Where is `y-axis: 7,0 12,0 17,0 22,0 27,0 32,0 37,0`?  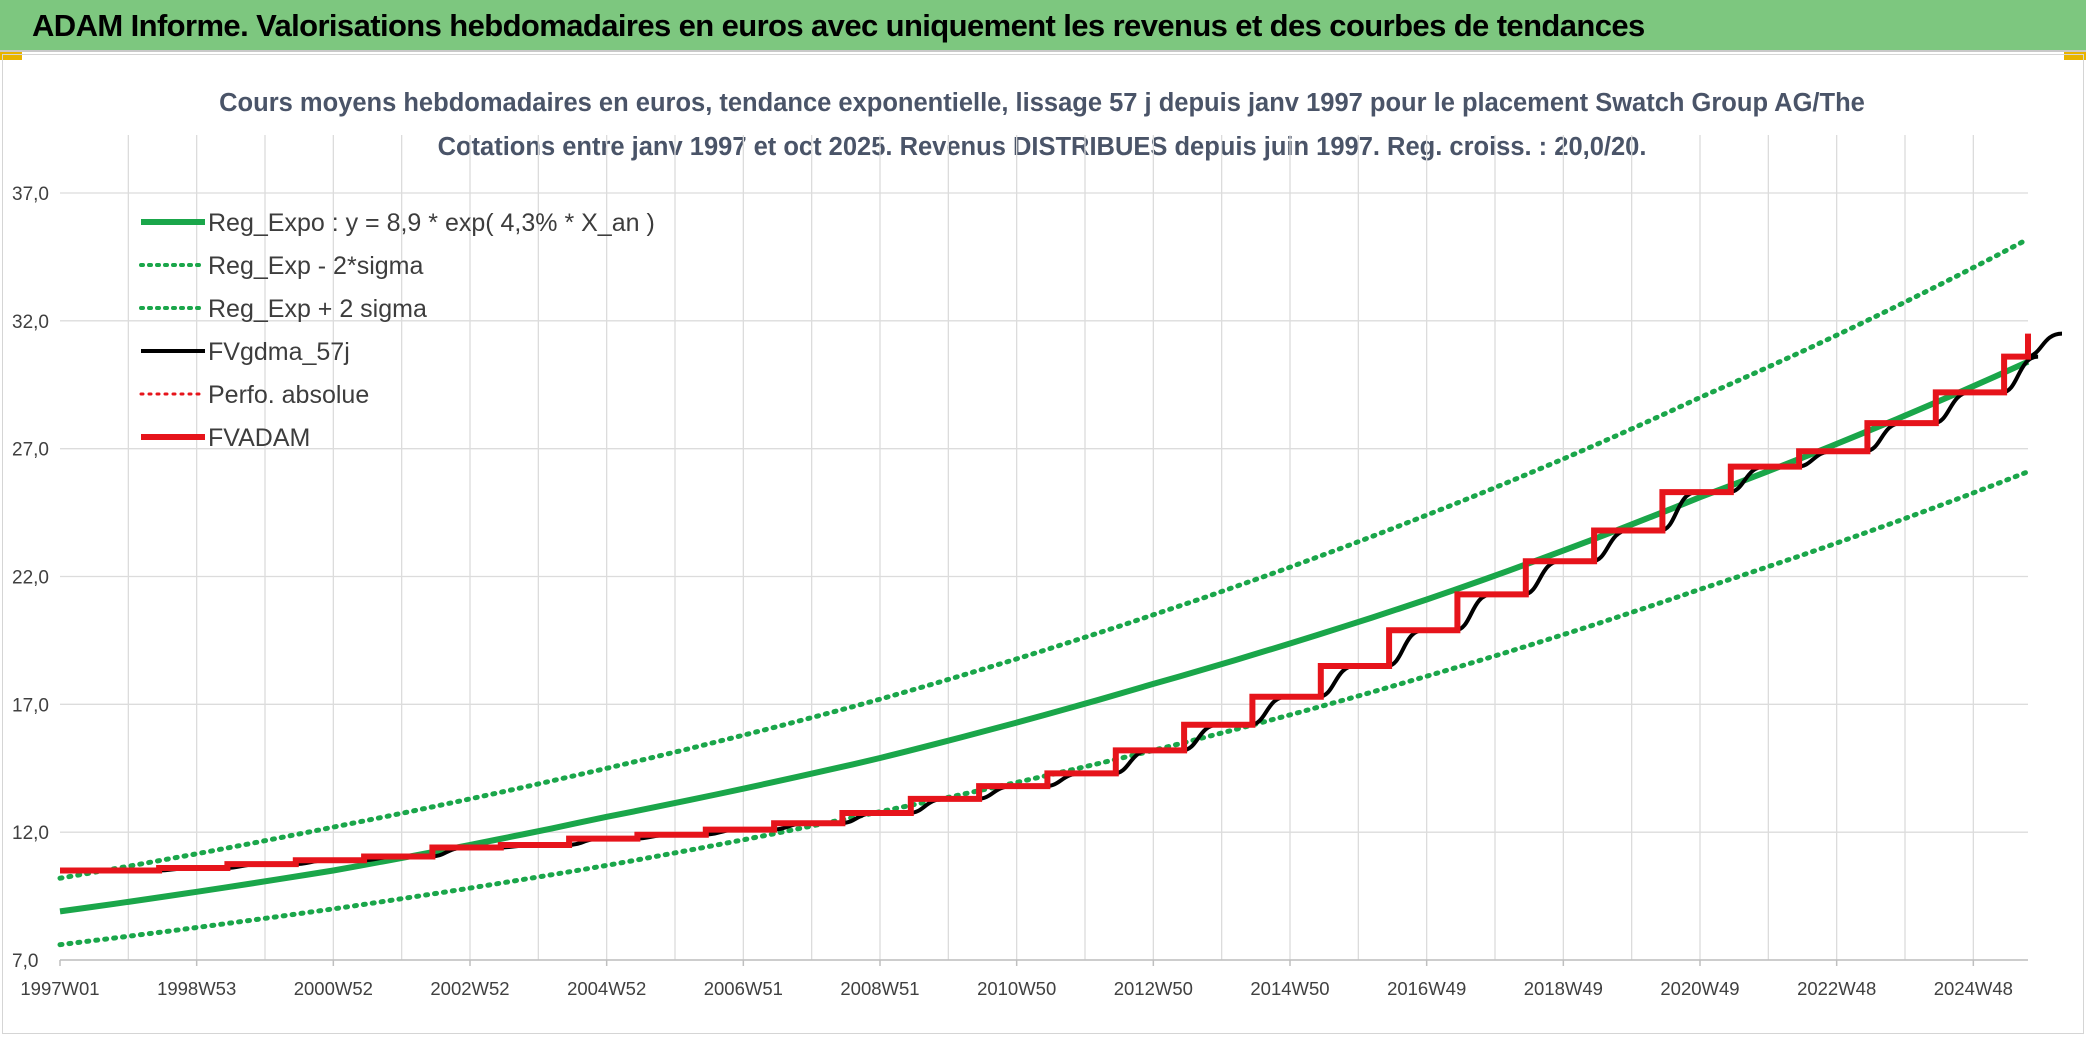
y-axis: 7,0 12,0 17,0 22,0 27,0 32,0 37,0 is located at coordinates (30, 578).